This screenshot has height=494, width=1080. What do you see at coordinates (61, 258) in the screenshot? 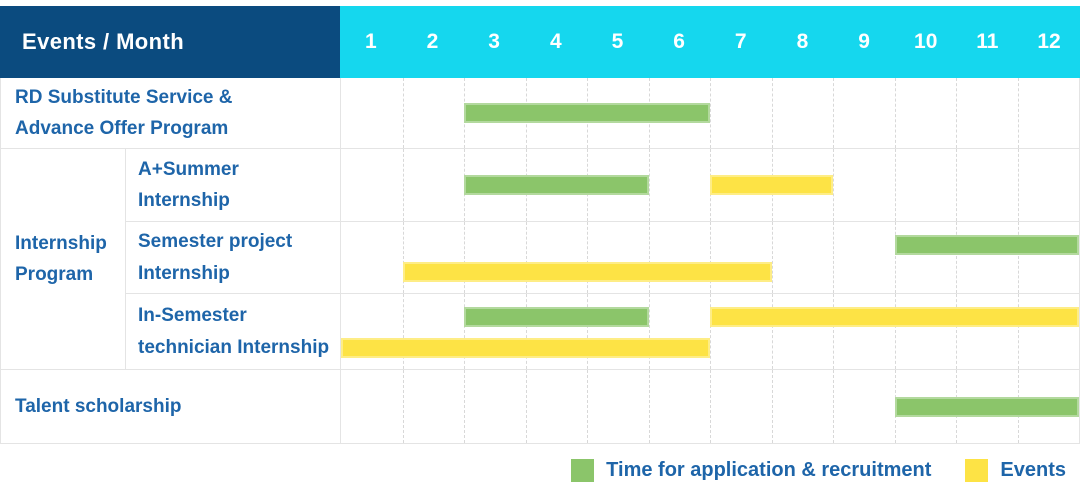
I see `group-label-text: Internship Program` at bounding box center [61, 258].